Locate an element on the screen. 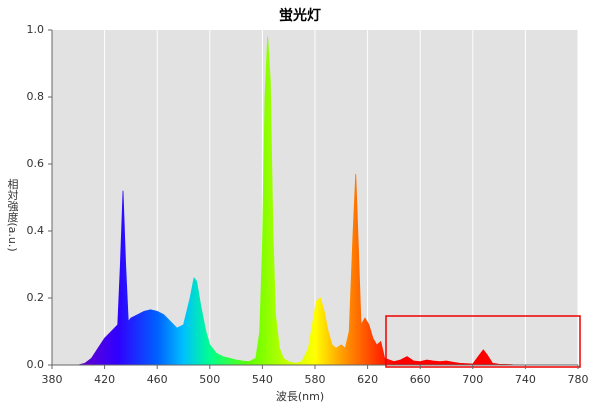 Image resolution: width=600 pixels, height=411 pixels. x-tick-label: 580 is located at coordinates (315, 379).